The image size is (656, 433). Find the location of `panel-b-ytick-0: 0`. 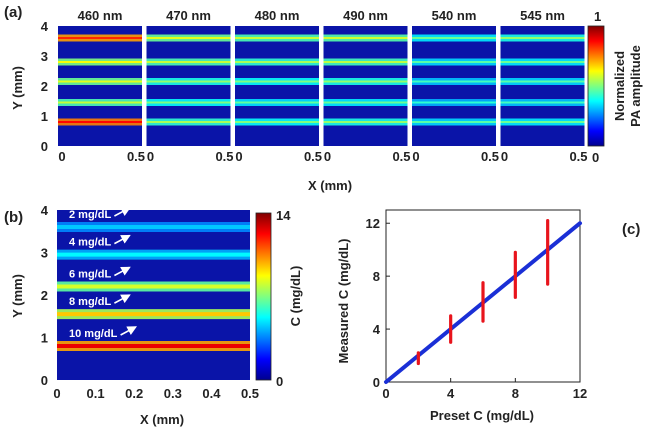

panel-b-ytick-0: 0 is located at coordinates (44, 380).